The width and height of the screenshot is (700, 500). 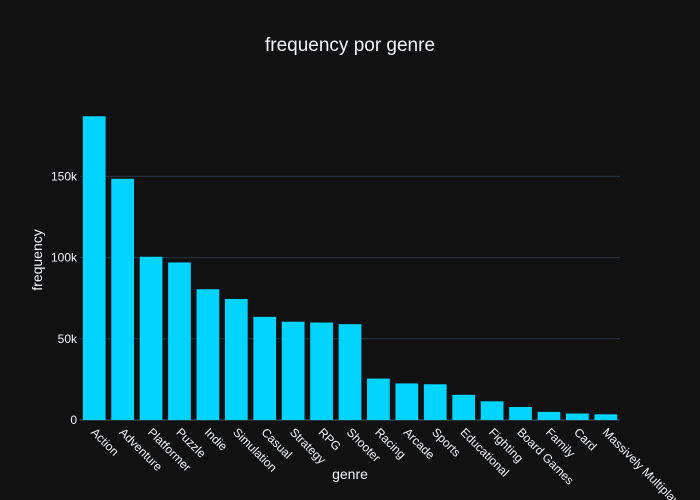 I want to click on y-tick-label: 100k, so click(x=64, y=258).